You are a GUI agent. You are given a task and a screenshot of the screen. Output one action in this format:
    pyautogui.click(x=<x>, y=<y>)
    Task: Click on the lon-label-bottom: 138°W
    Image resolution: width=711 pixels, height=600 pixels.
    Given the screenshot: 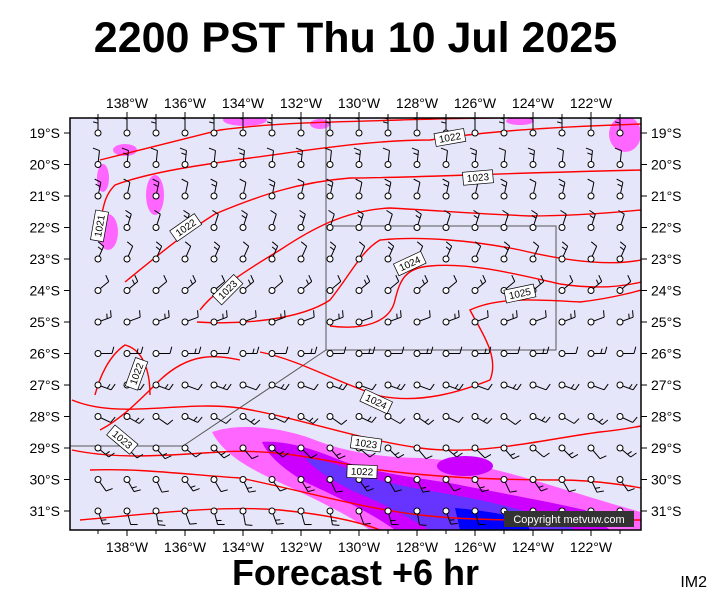 What is the action you would take?
    pyautogui.click(x=127, y=547)
    